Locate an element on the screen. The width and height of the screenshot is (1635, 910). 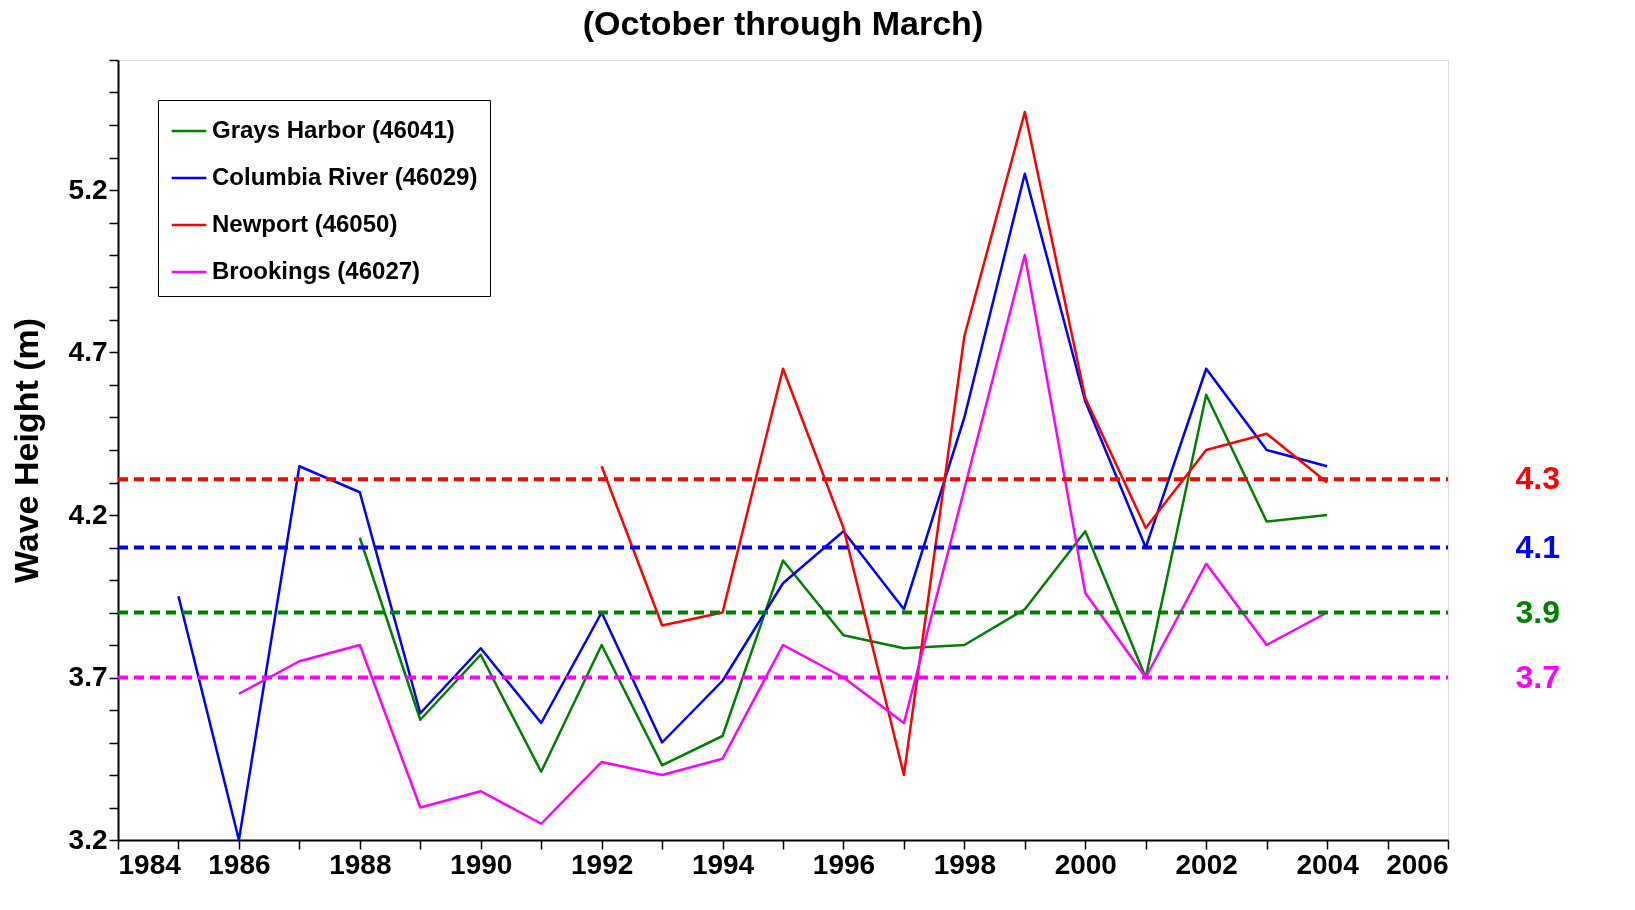
x-tick-label: 2004 is located at coordinates (1328, 864).